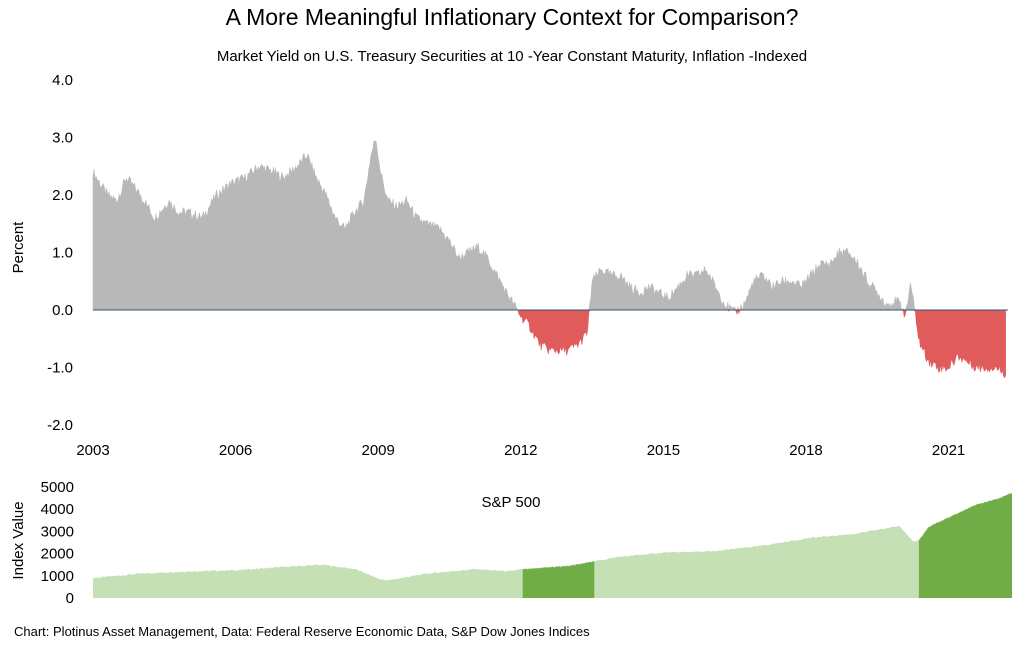 The height and width of the screenshot is (668, 1024). I want to click on y-axis-label: Percent, so click(18, 247).